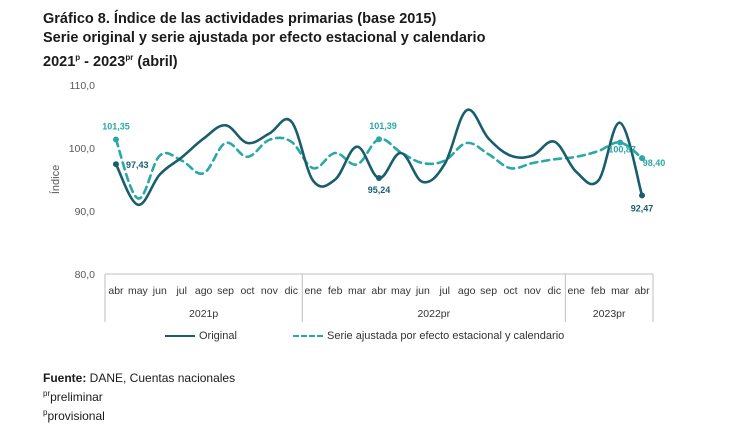 This screenshot has height=428, width=746. Describe the element at coordinates (116, 126) in the screenshot. I see `data-label: 101,35` at that location.